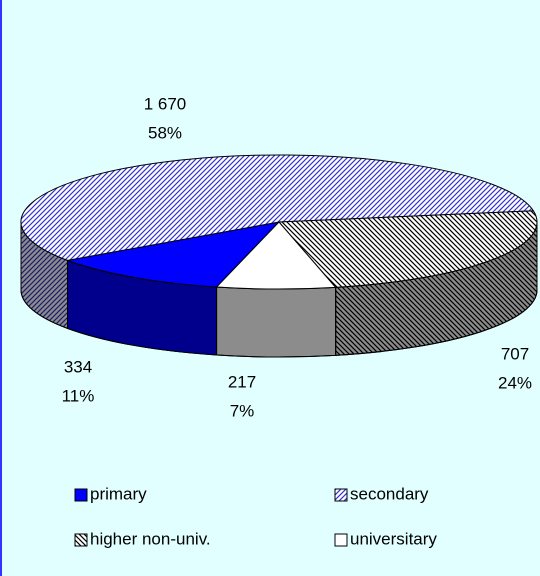  I want to click on value-label: 1 670, so click(165, 103).